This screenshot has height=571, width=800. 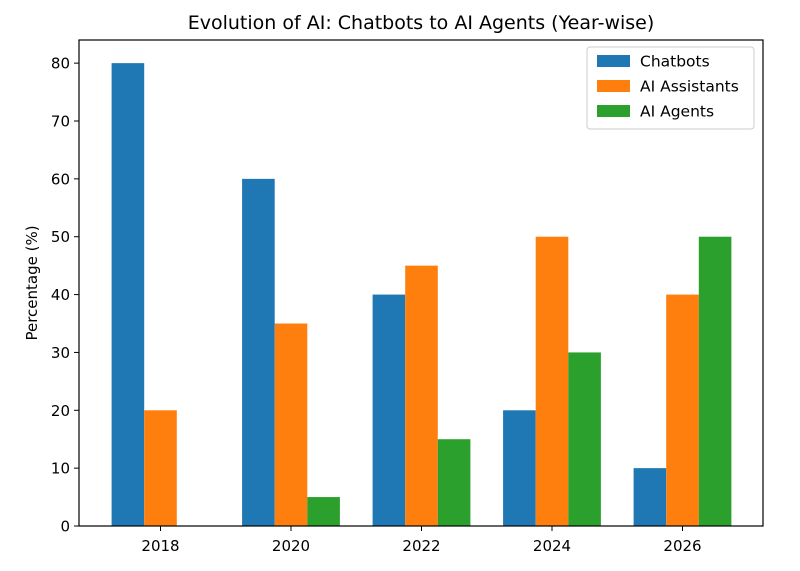 What do you see at coordinates (389, 410) in the screenshot?
I see `bar-chatbots-2022` at bounding box center [389, 410].